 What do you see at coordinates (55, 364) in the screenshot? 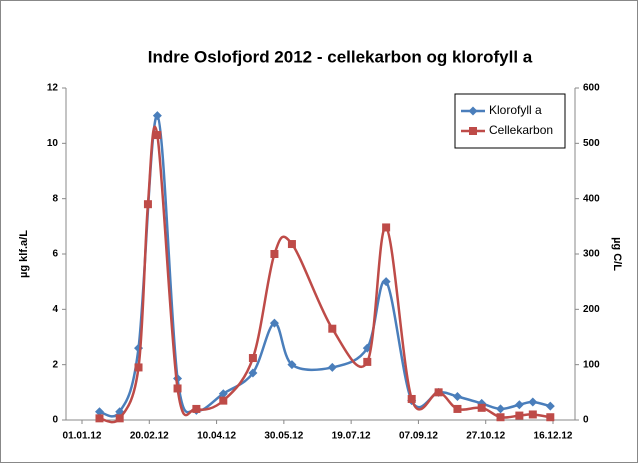
I see `y-tick-label: 2` at bounding box center [55, 364].